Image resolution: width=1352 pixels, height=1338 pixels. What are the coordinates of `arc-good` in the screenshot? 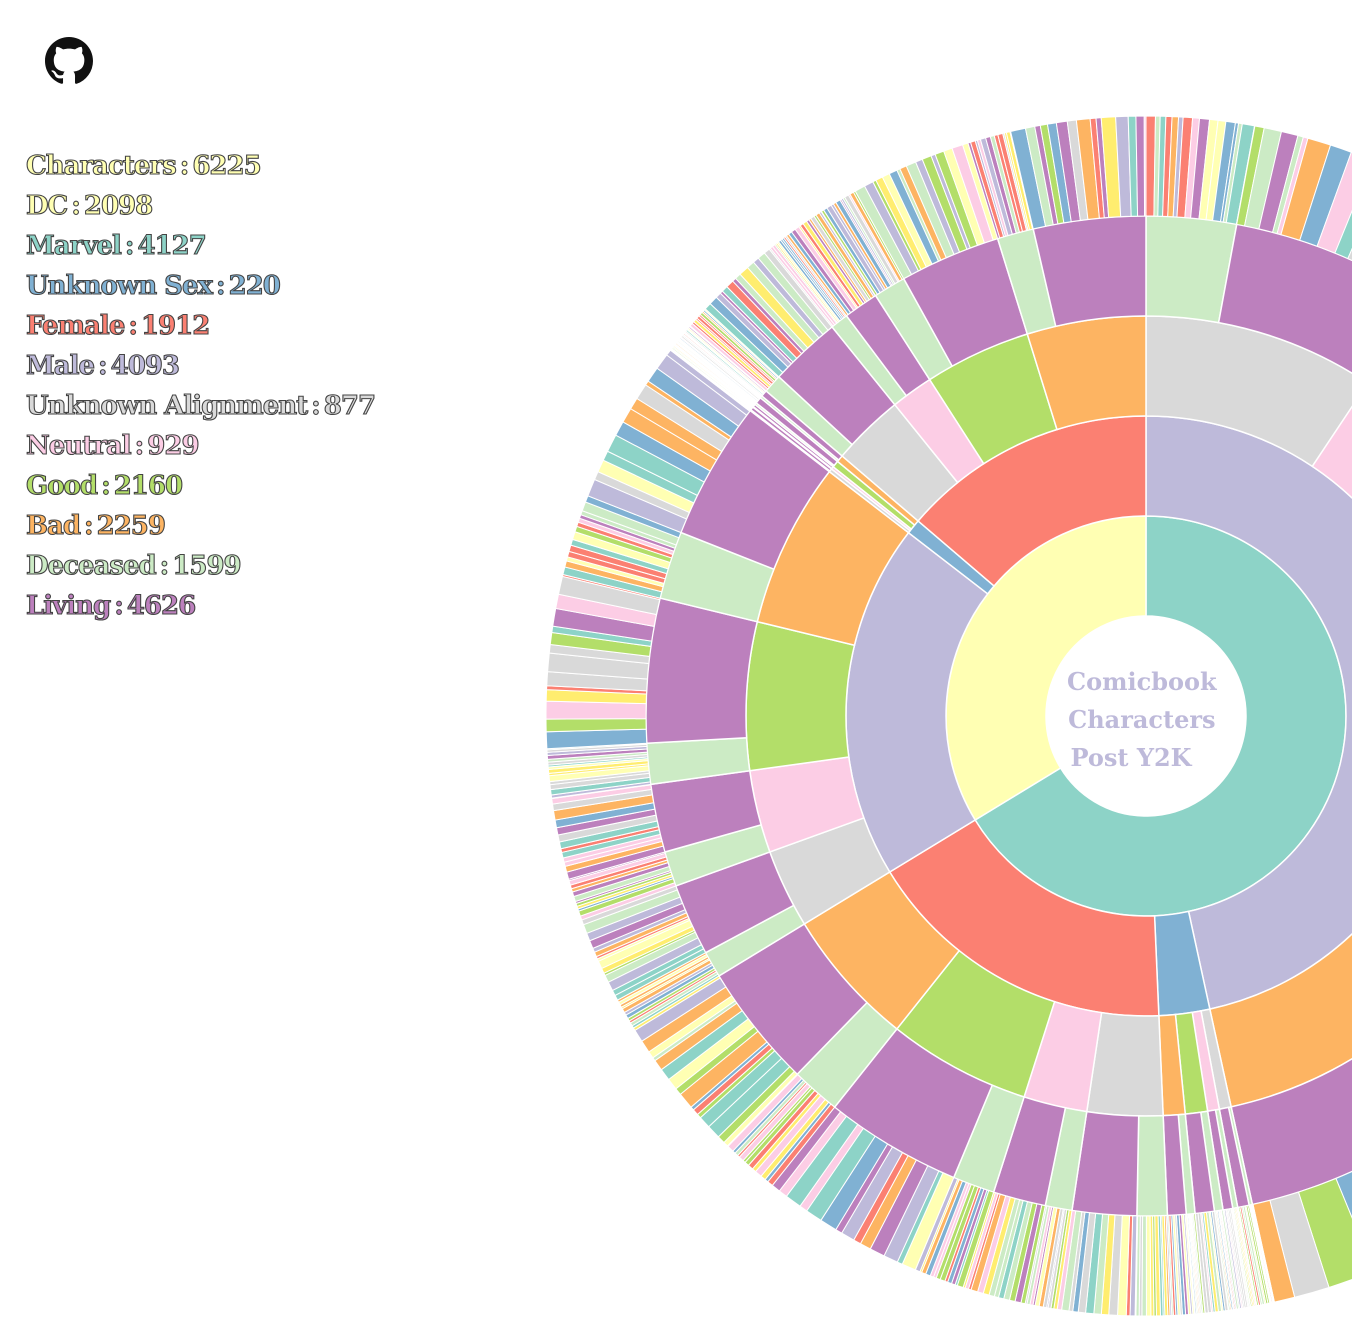 It's located at (800, 696).